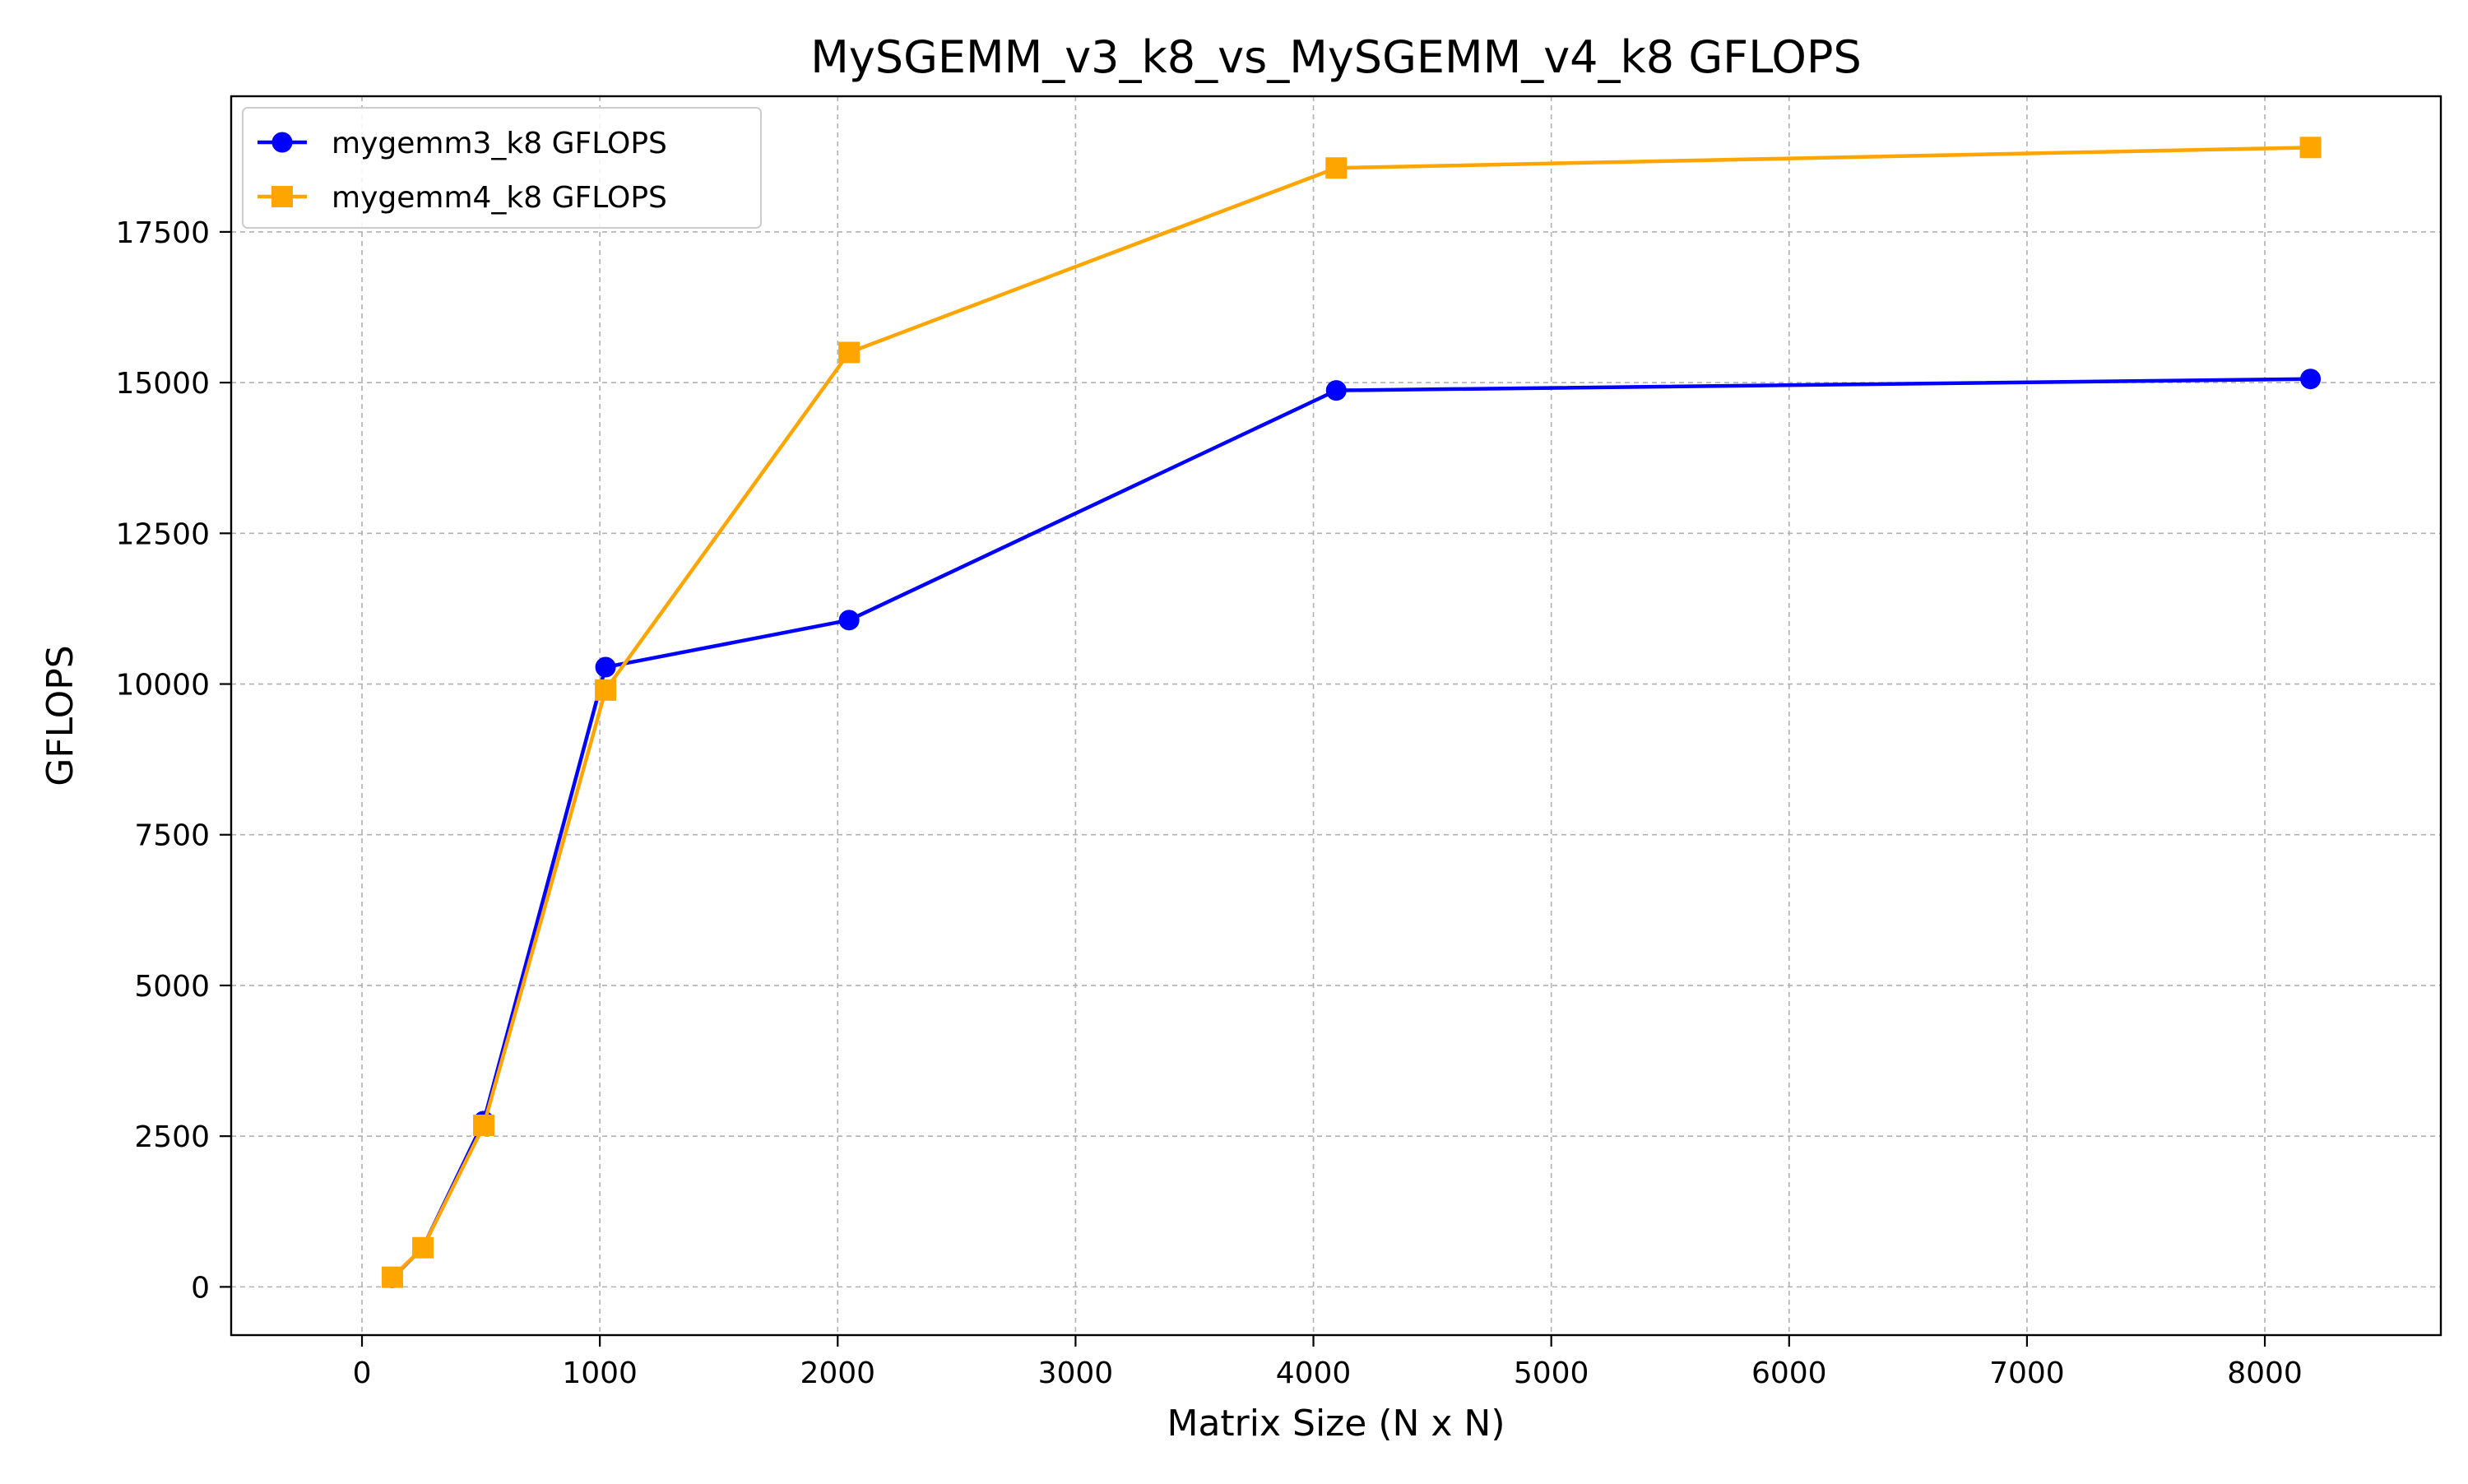 This screenshot has width=2468, height=1484. Describe the element at coordinates (172, 987) in the screenshot. I see `y-tick-label: 5000` at that location.